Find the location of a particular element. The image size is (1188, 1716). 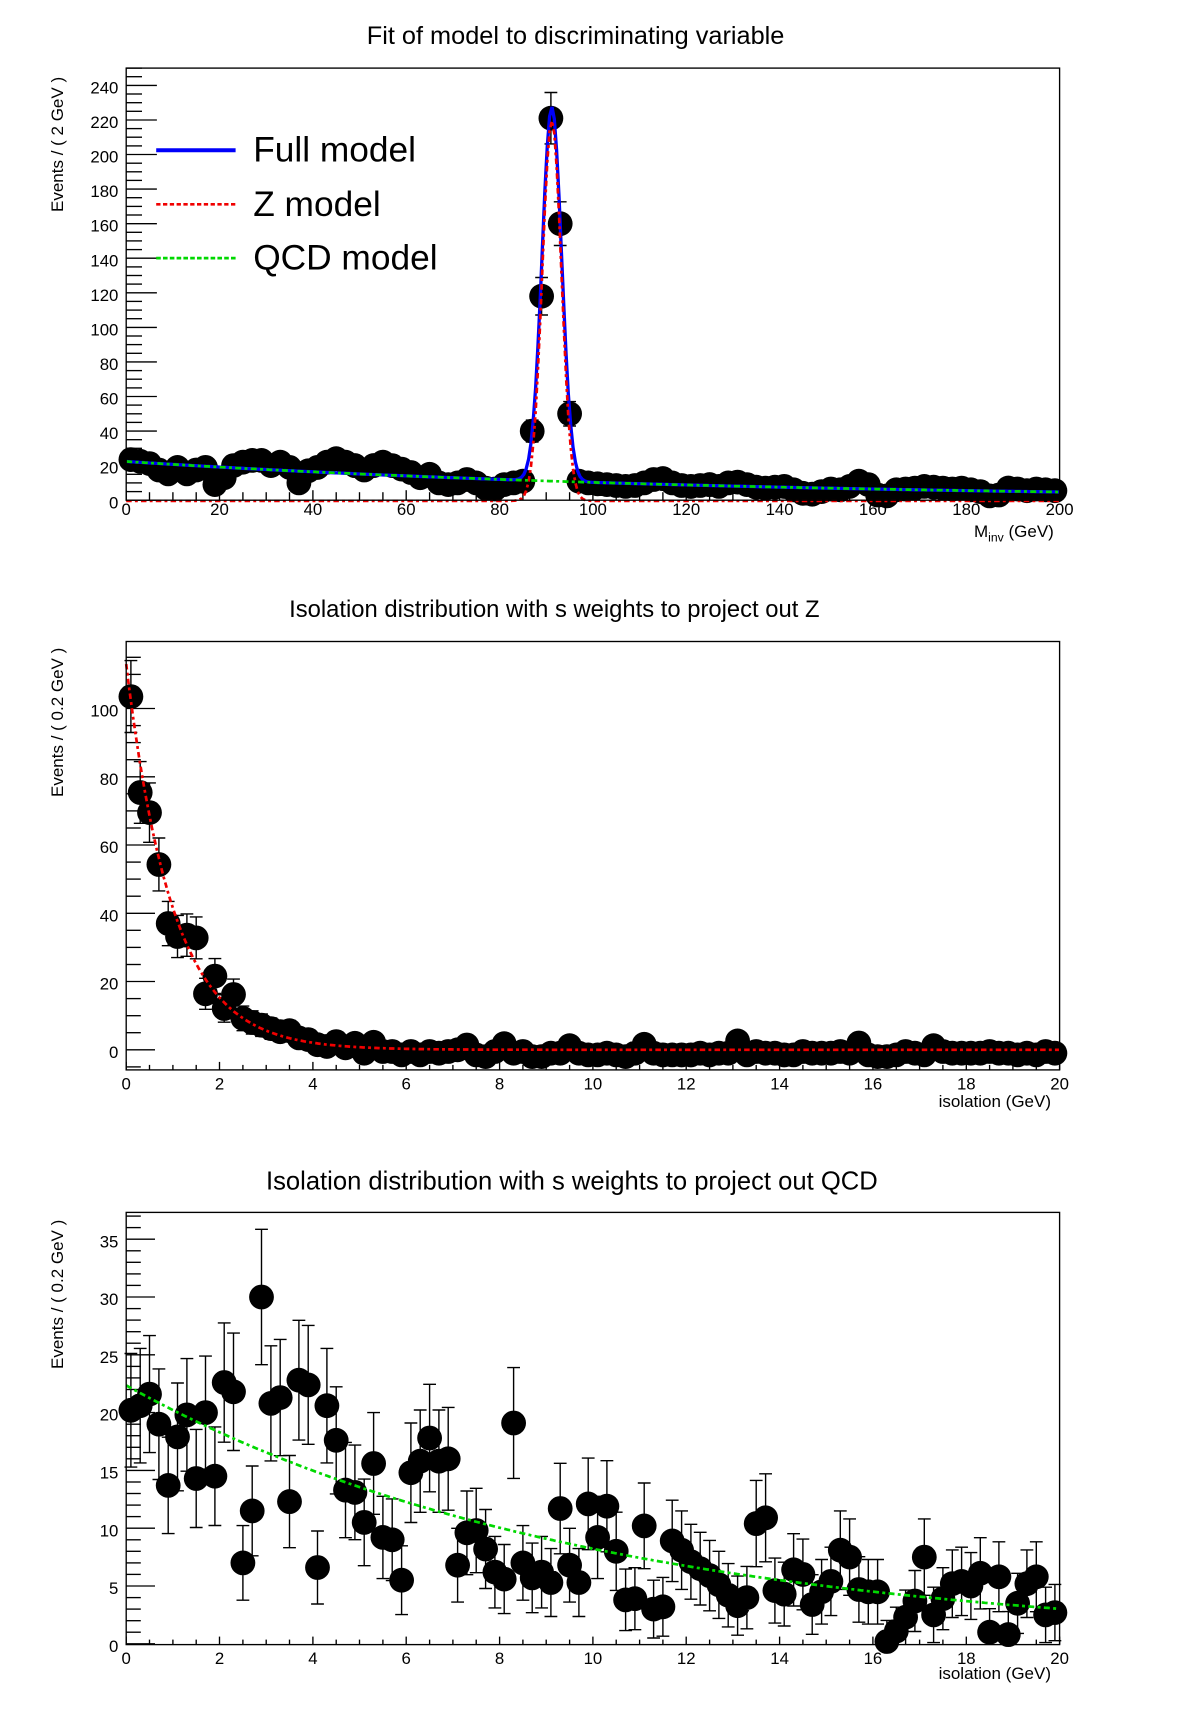

svg-text: QCD model is located at coordinates (345, 258).